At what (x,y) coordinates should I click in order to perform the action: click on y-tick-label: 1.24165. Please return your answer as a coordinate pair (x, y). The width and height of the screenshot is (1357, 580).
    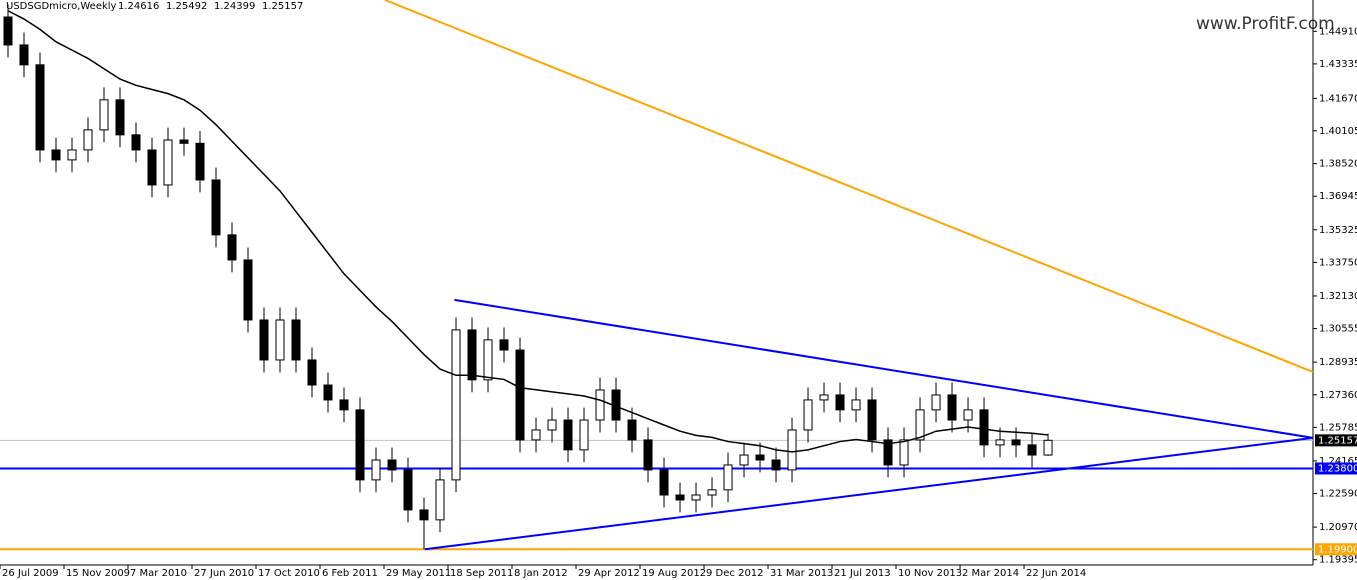
    Looking at the image, I should click on (1338, 461).